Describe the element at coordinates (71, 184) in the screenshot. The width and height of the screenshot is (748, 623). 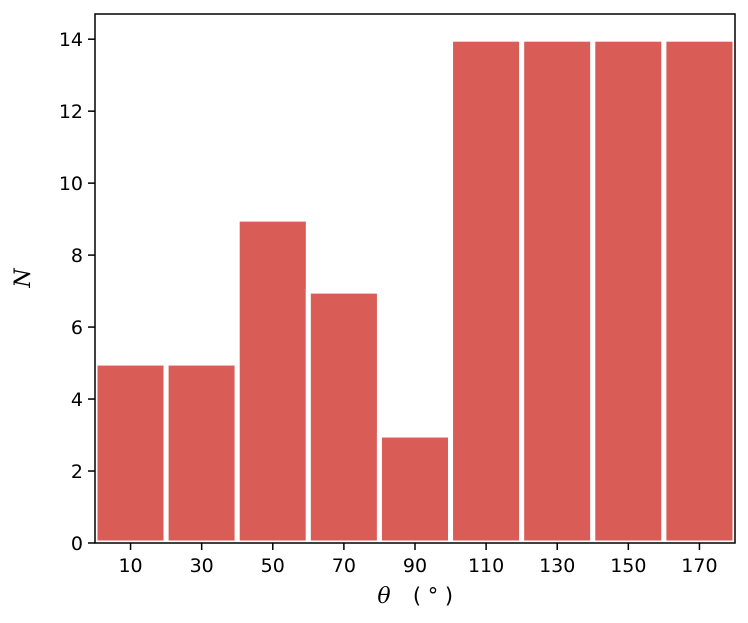
I see `y-tick-label-10: 10` at that location.